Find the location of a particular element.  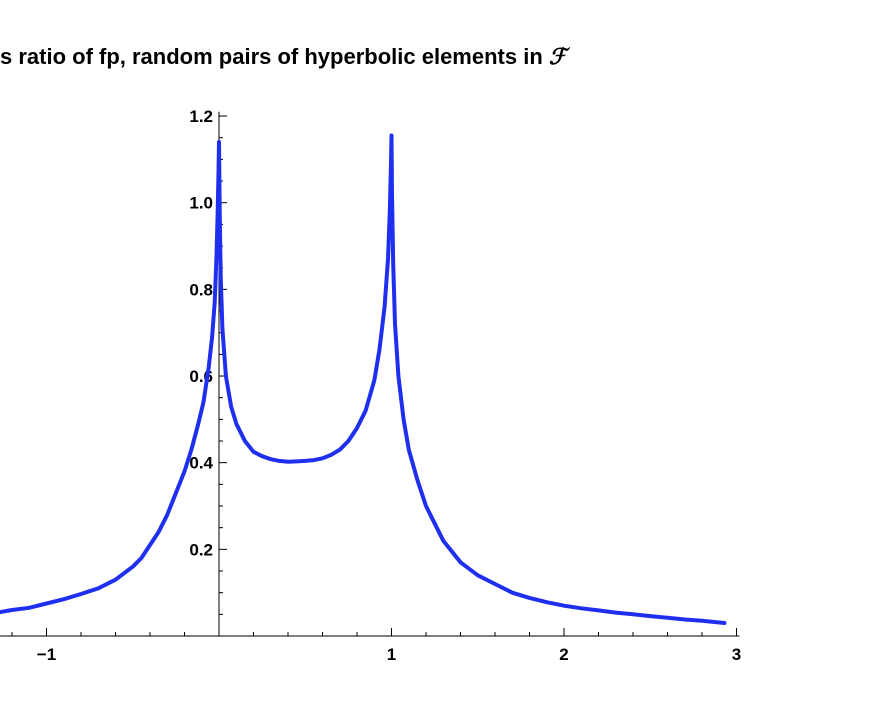

x-tick-label: 2 is located at coordinates (563, 654).